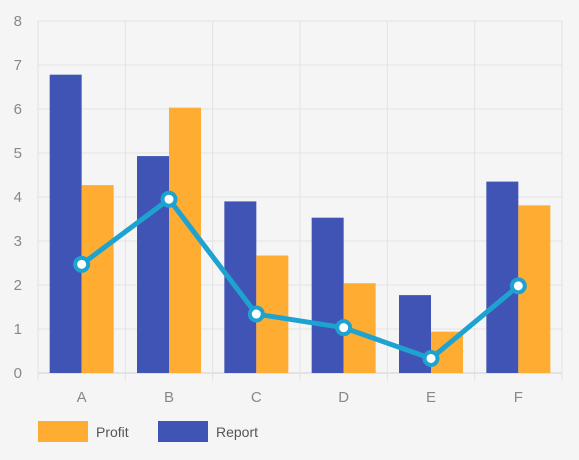 The height and width of the screenshot is (460, 579). Describe the element at coordinates (18, 241) in the screenshot. I see `y-tick-label: 3` at that location.